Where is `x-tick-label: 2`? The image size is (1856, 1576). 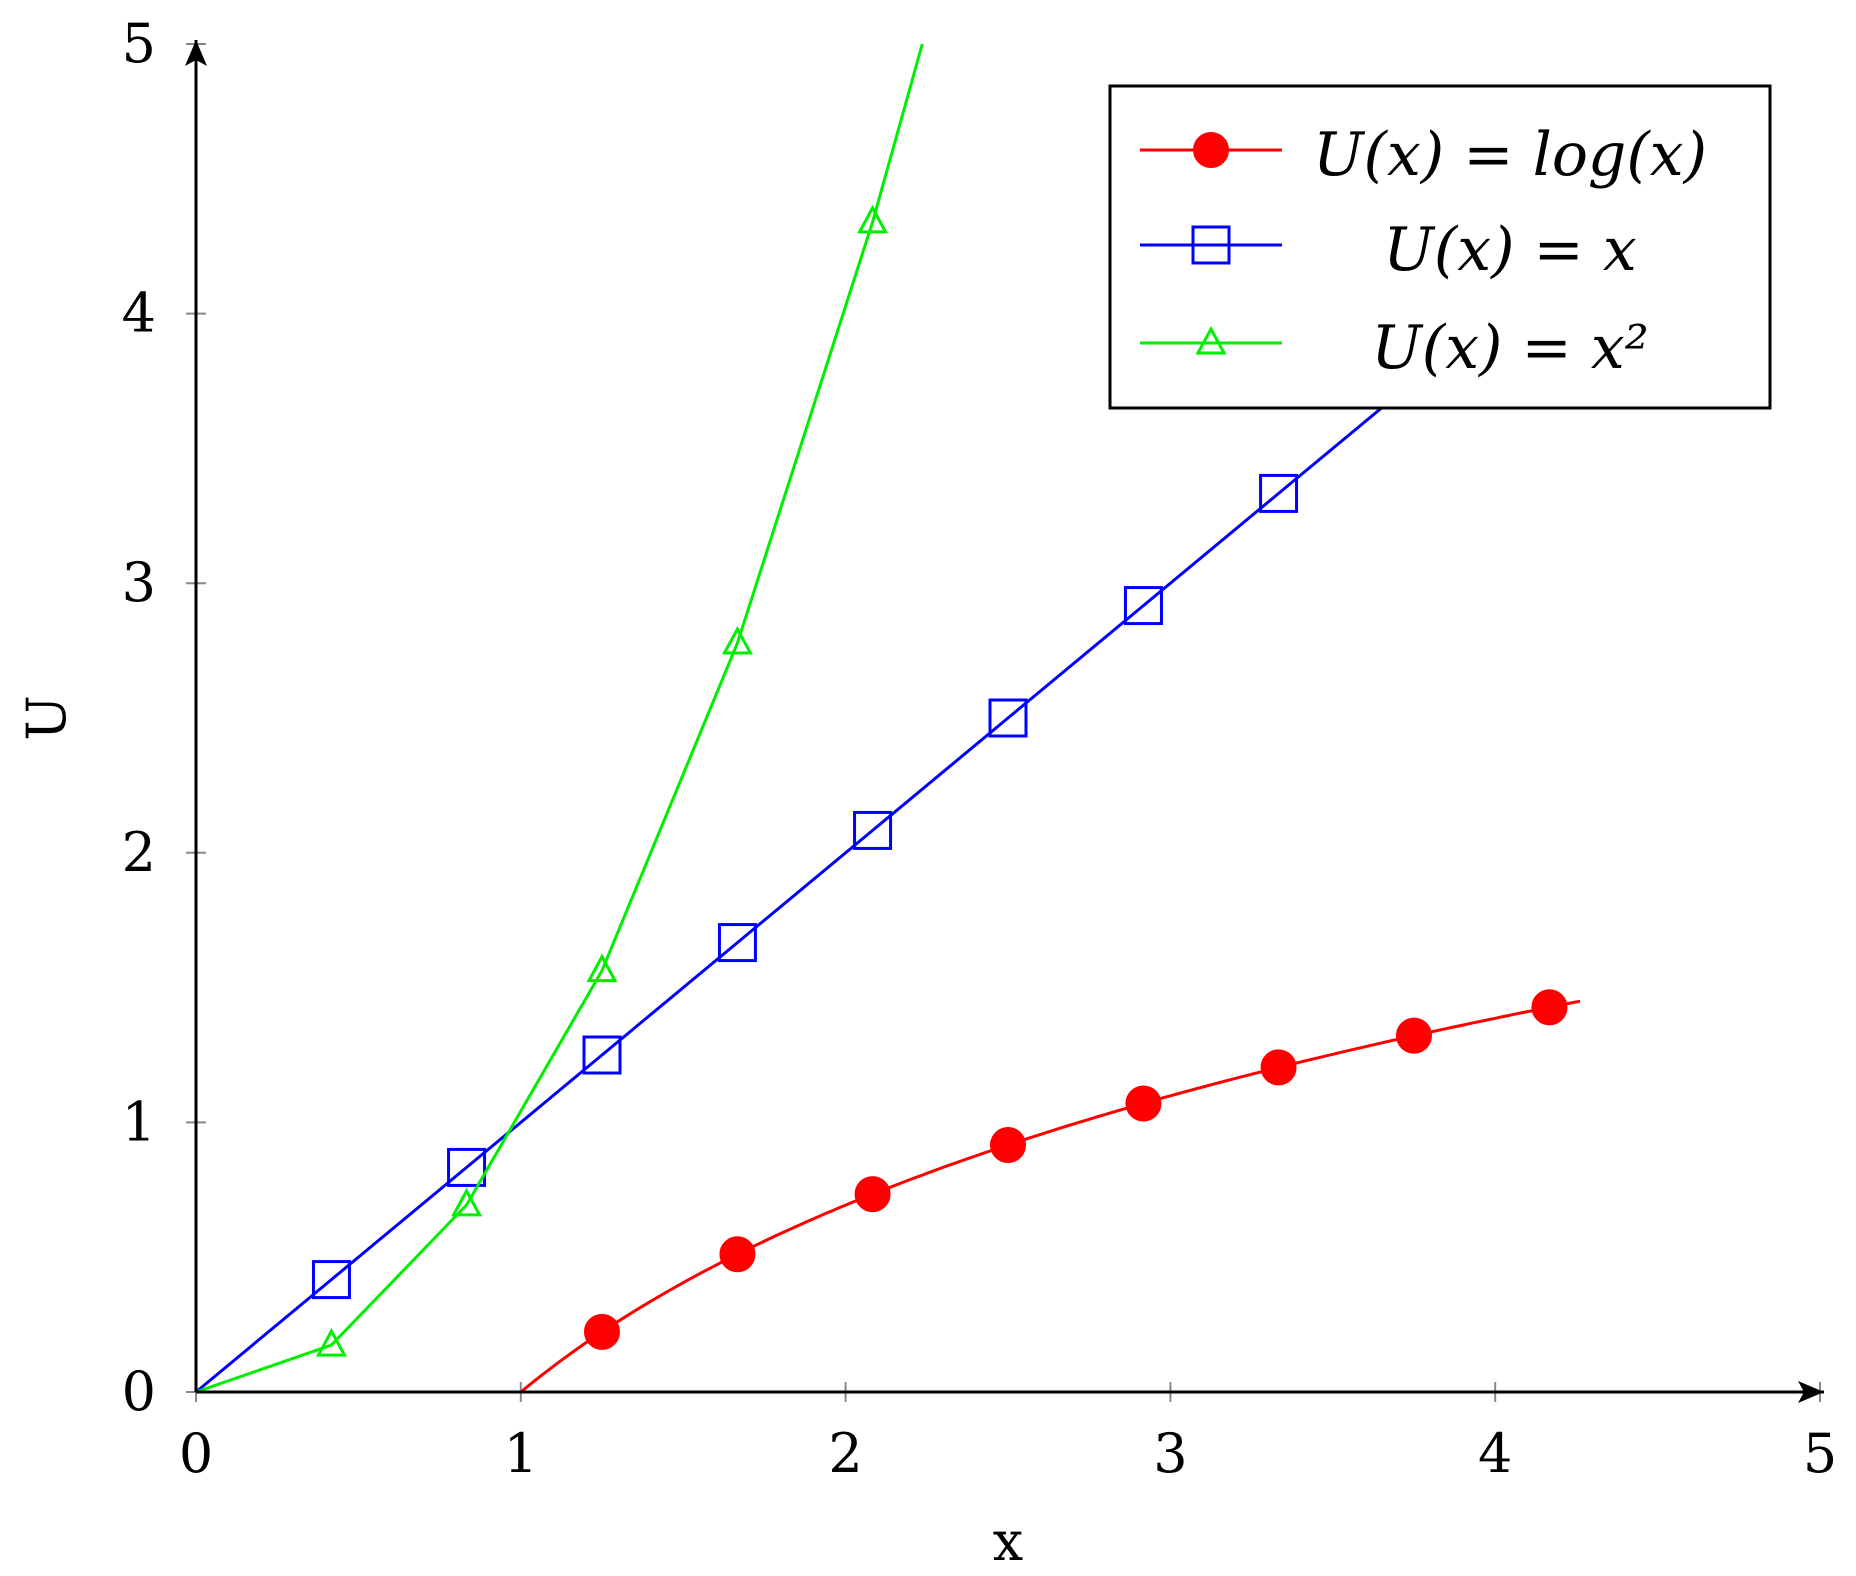
x-tick-label: 2 is located at coordinates (845, 1453).